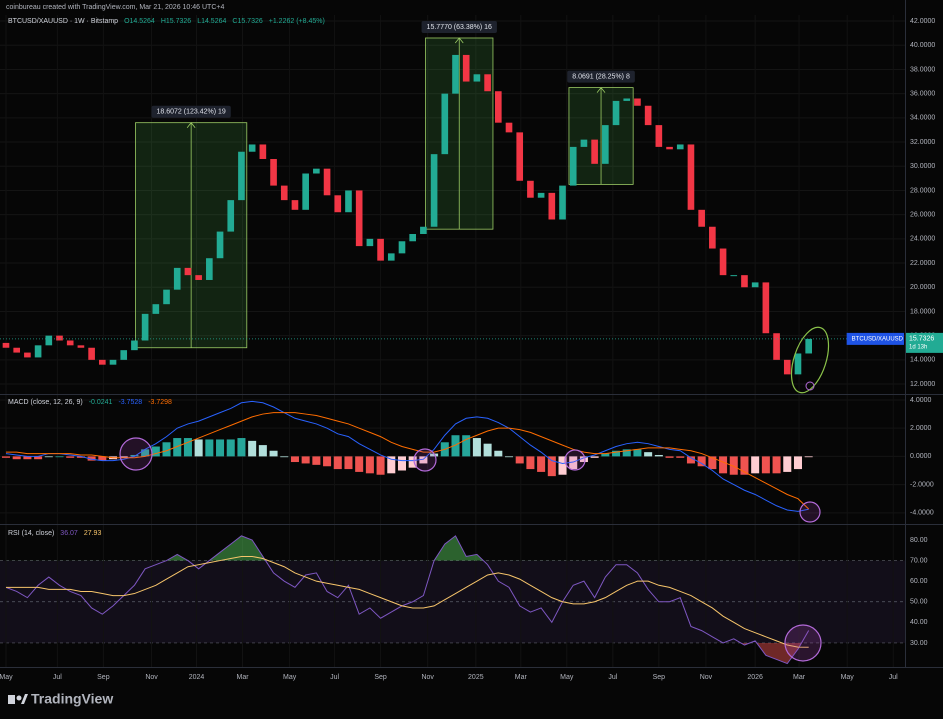  Describe the element at coordinates (297, 21) in the screenshot. I see `ohlc-readout: +1.2262 (+8.45%)` at that location.